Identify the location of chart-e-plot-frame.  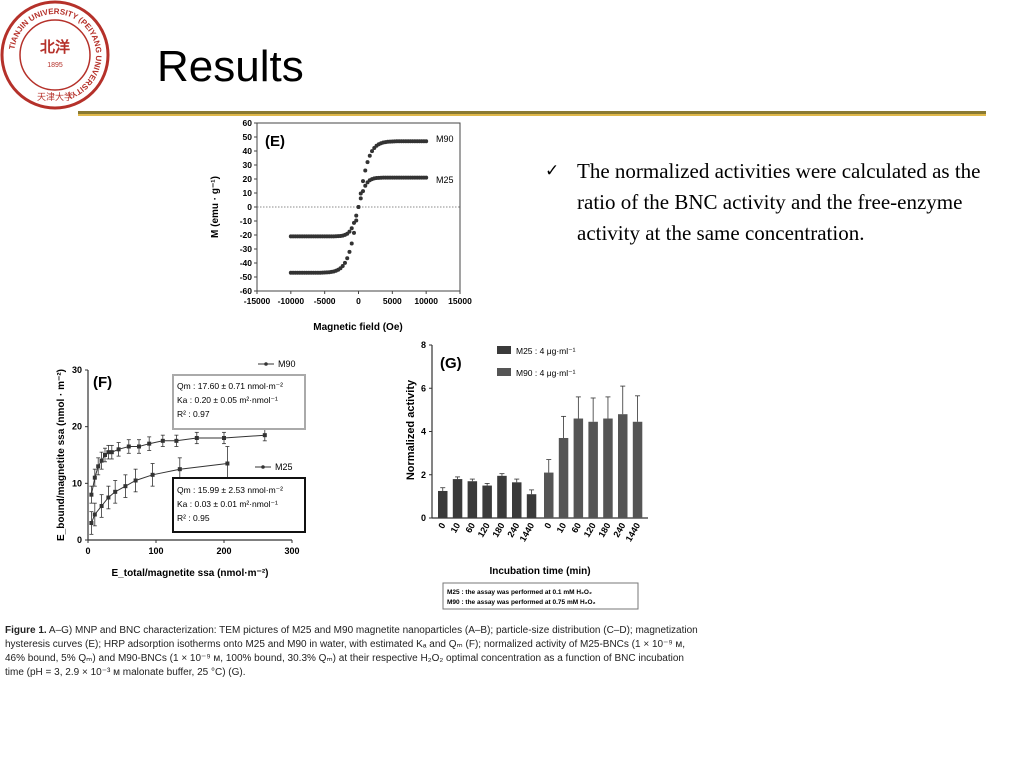
(358, 207).